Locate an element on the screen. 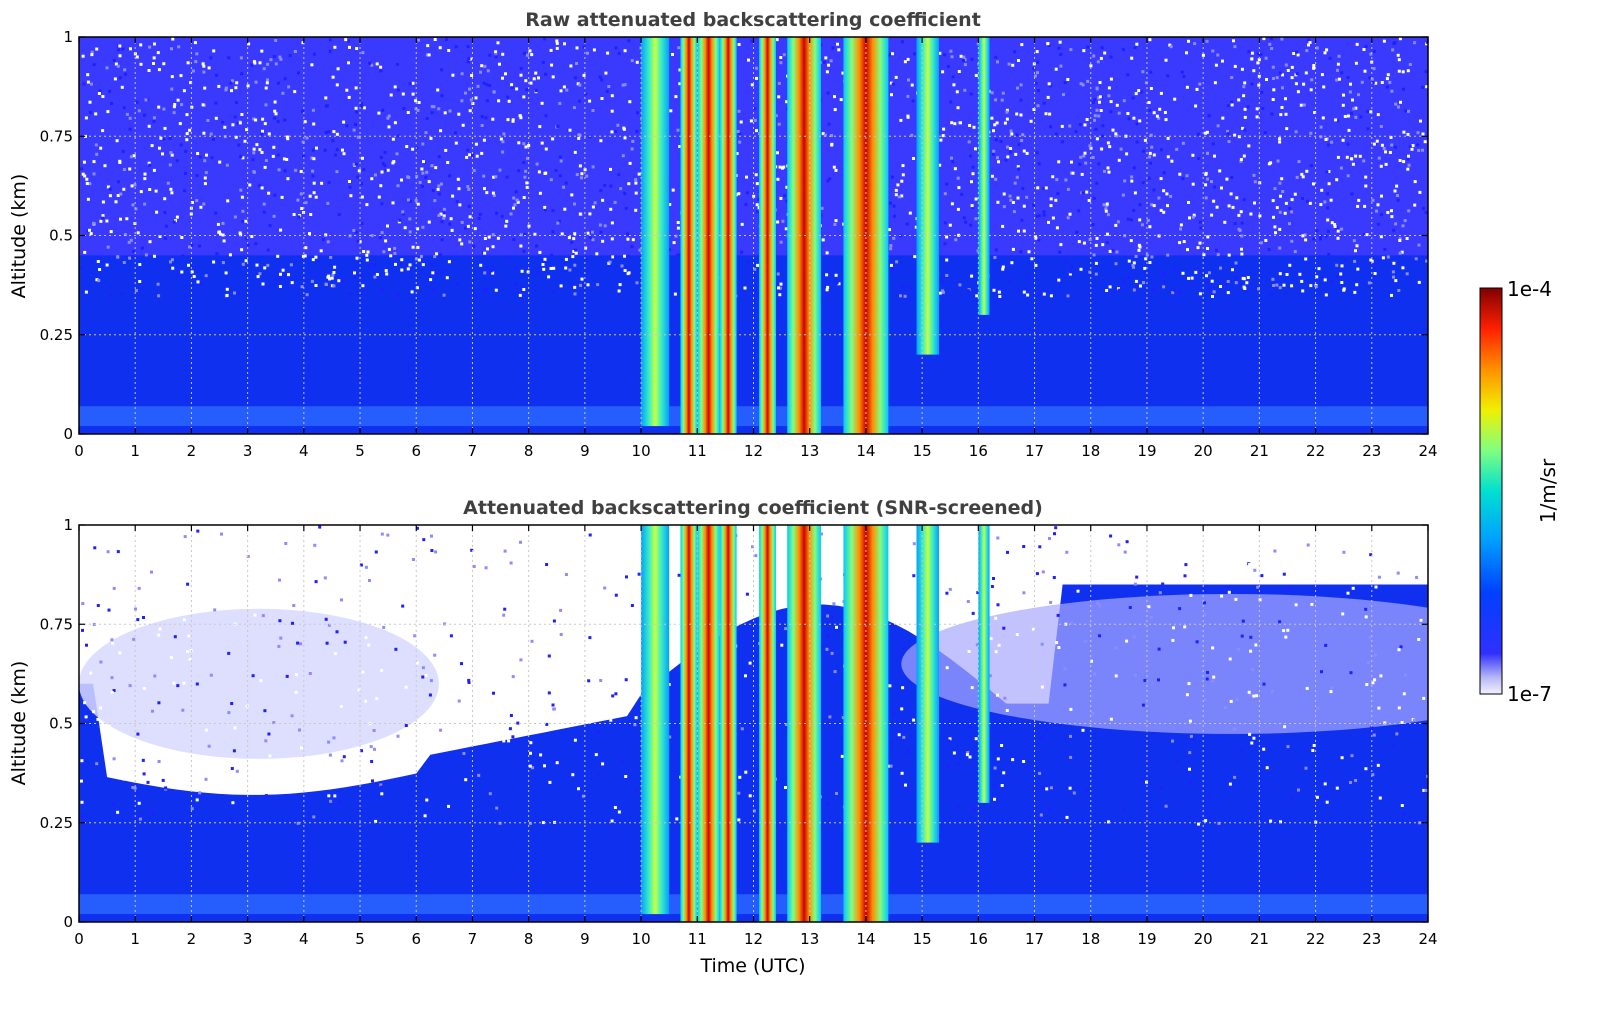  cloud-layer is located at coordinates (655, 720).